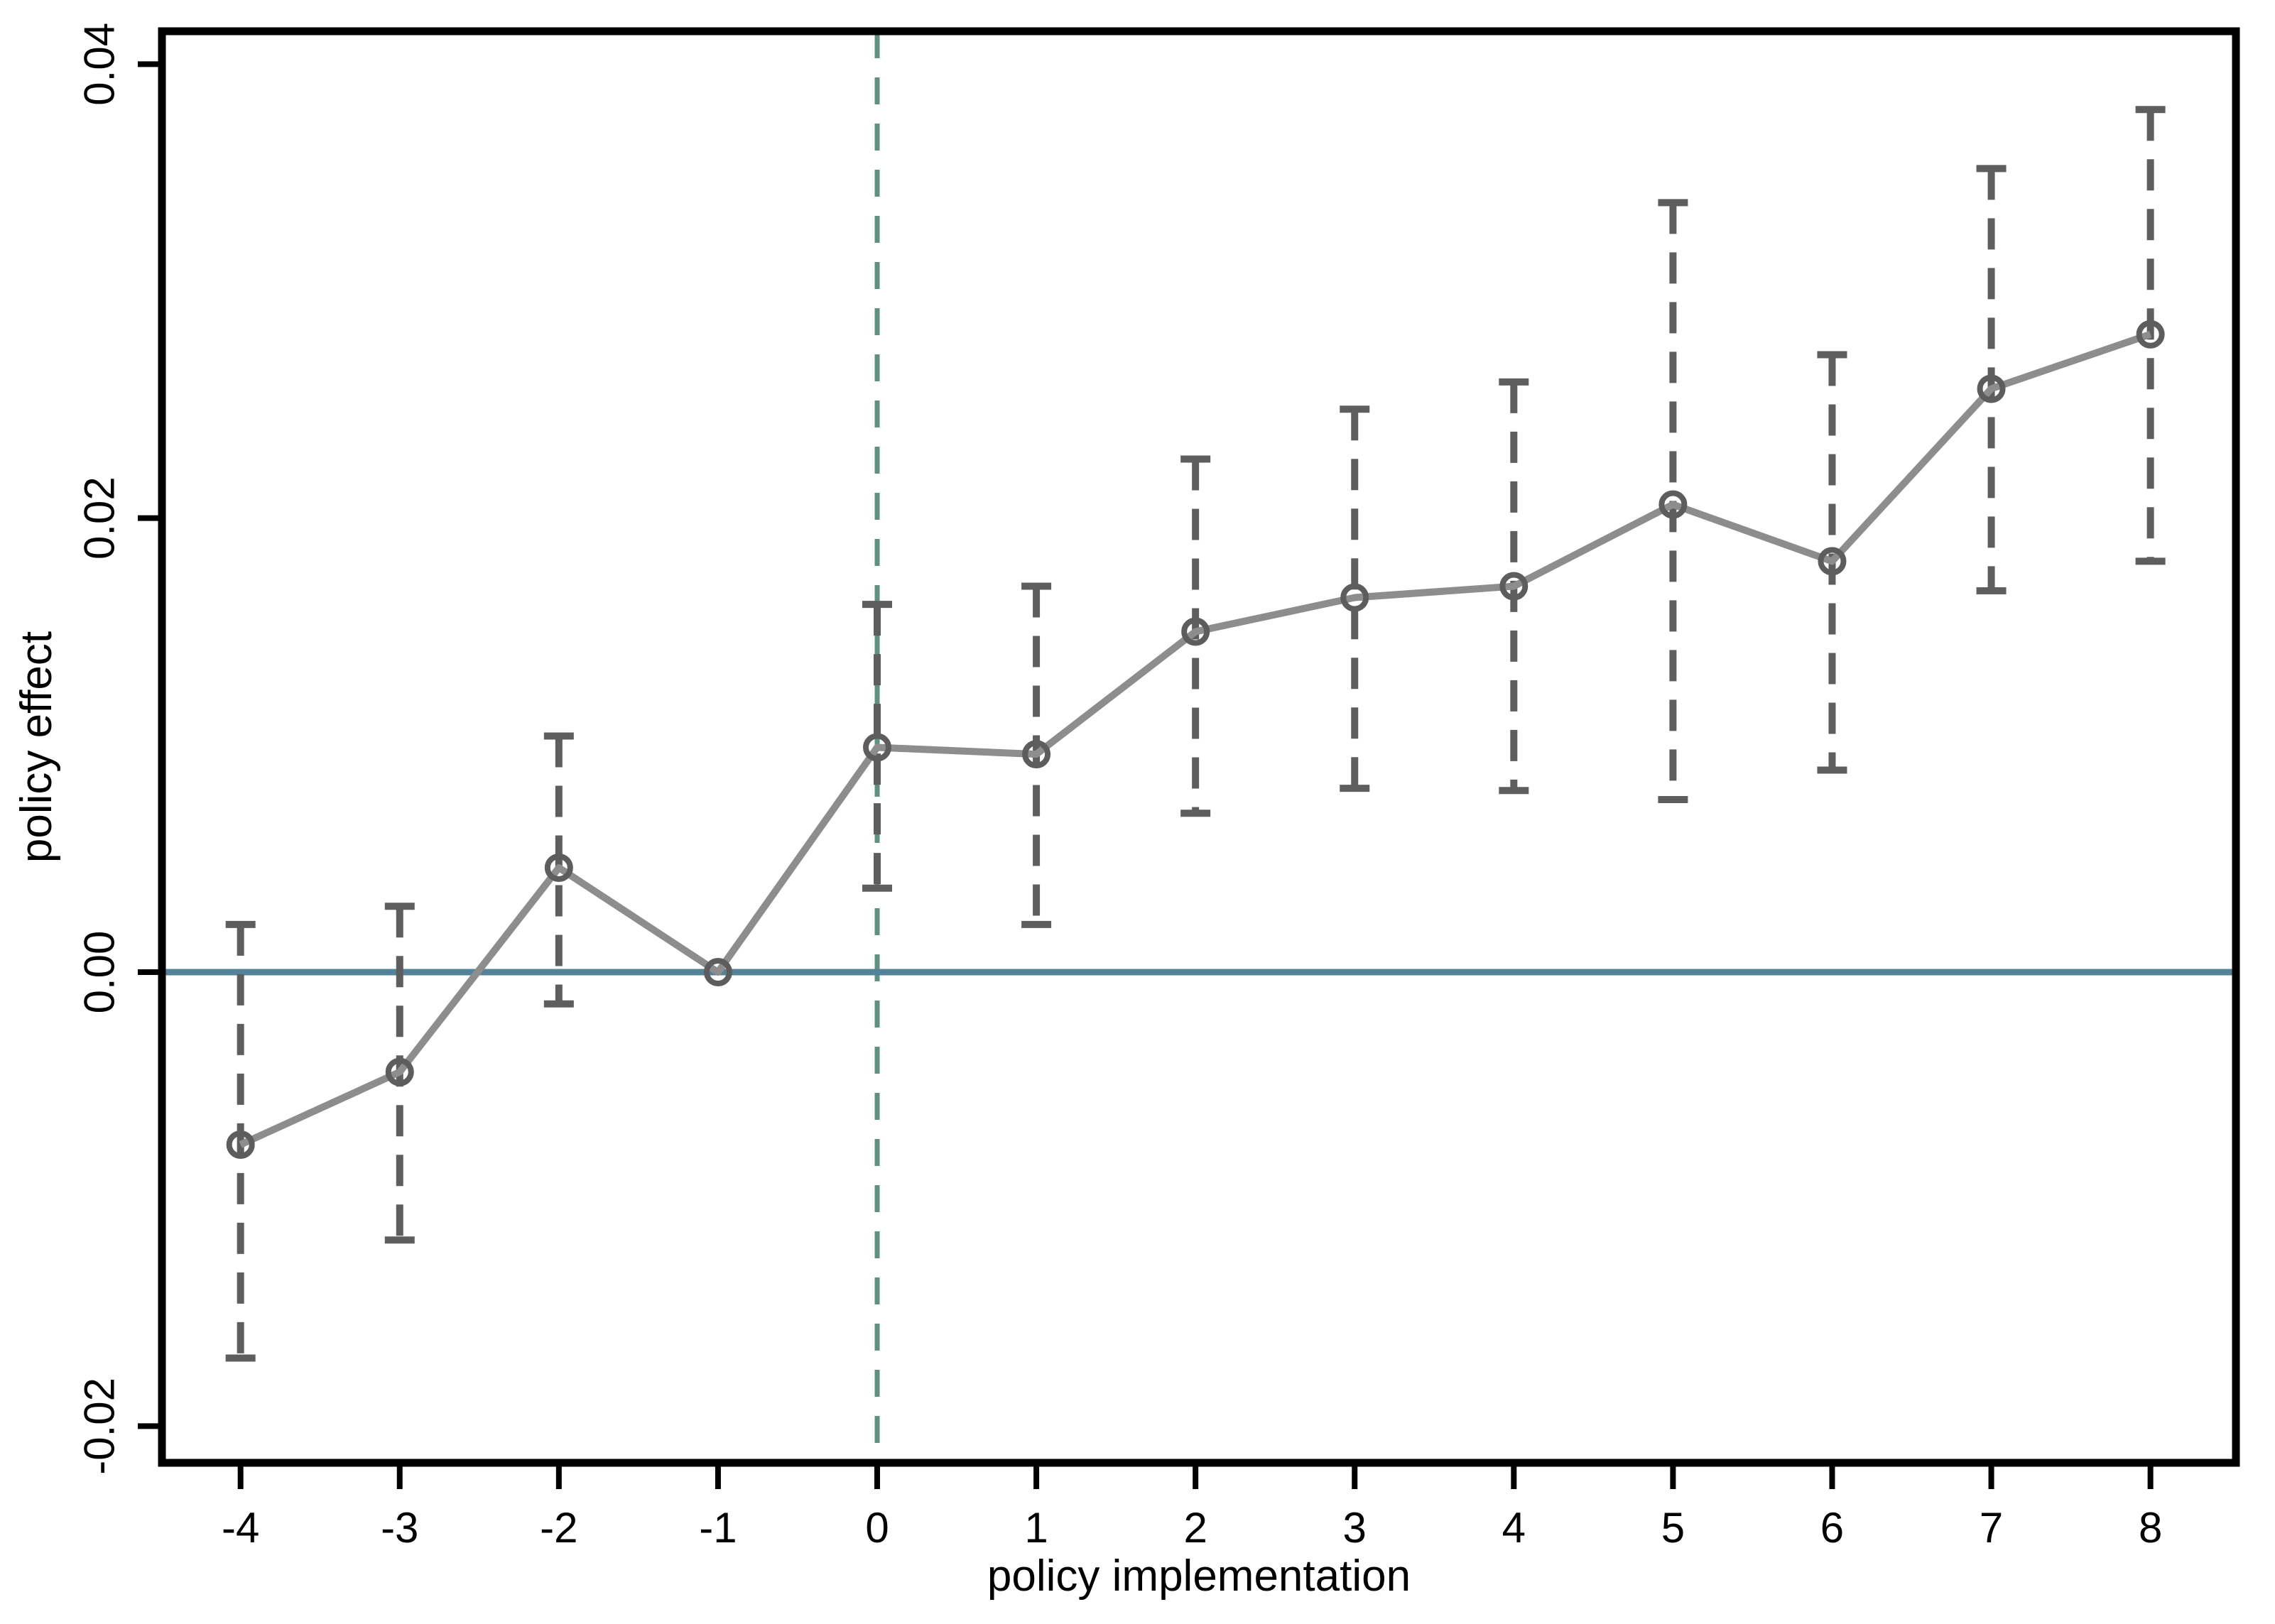 This screenshot has width=2275, height=1624. I want to click on x-tick-label: 2, so click(1195, 1528).